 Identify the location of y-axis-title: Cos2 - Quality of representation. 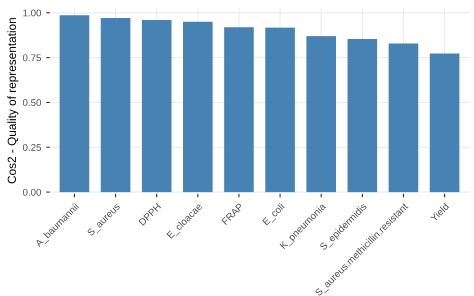
(12, 101).